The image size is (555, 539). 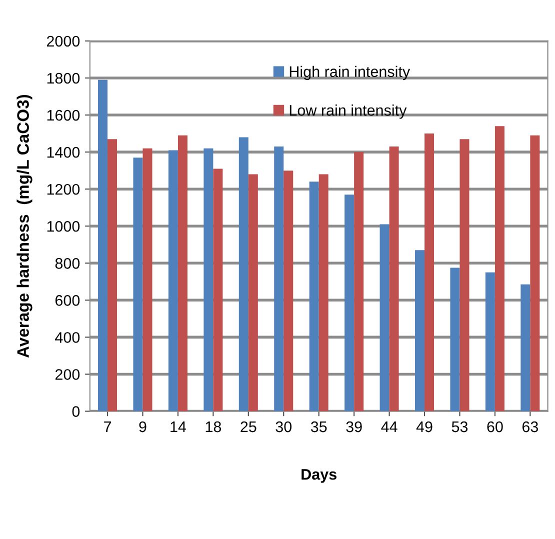 I want to click on x-tick-label: 7, so click(x=107, y=427).